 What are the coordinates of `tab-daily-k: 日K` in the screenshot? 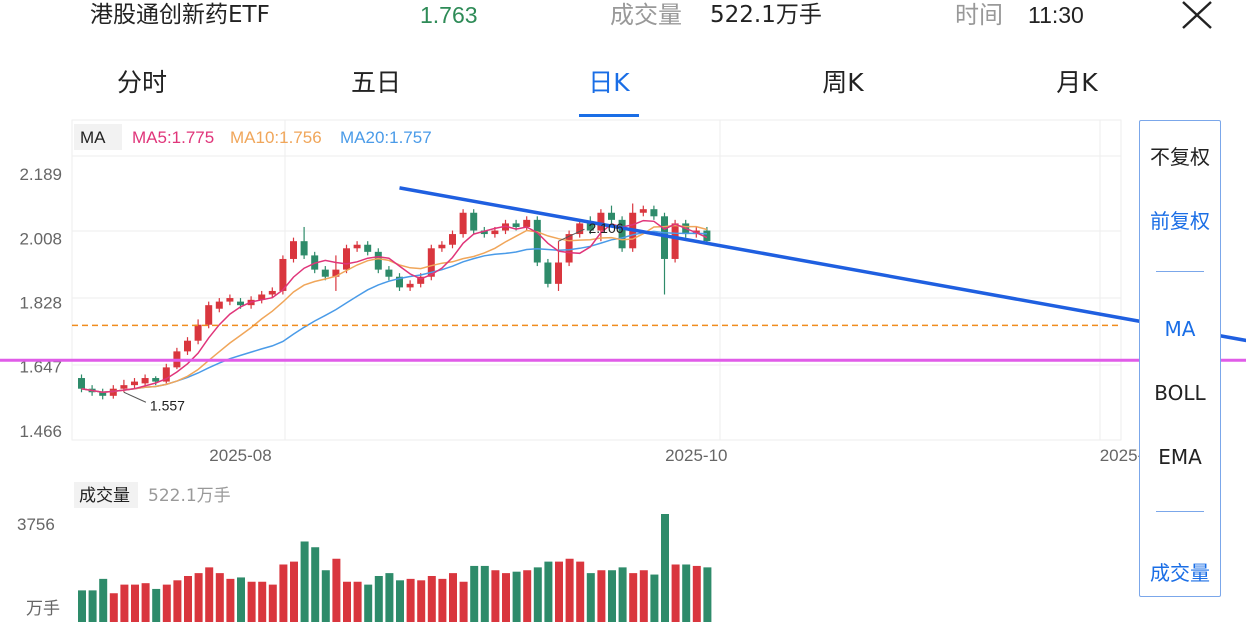 It's located at (609, 88).